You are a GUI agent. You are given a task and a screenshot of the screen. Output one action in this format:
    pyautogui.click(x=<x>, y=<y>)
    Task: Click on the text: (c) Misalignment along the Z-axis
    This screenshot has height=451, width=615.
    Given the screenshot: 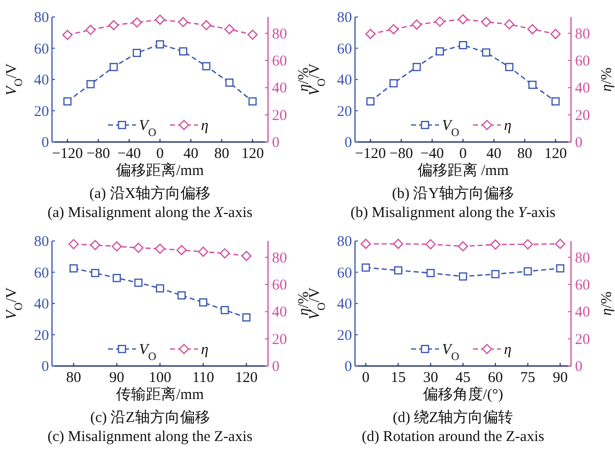 What is the action you would take?
    pyautogui.click(x=150, y=437)
    